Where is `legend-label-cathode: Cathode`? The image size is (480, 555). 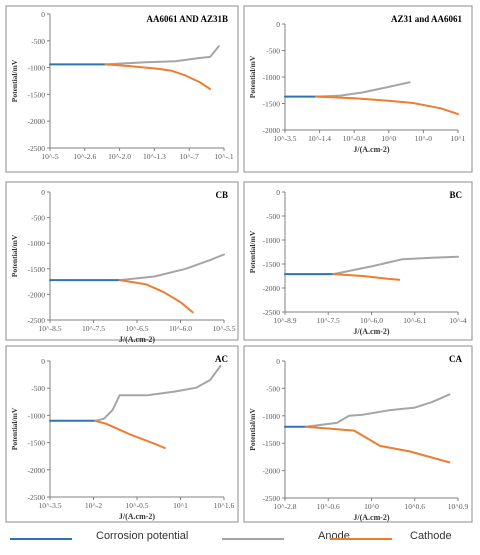 legend-label-cathode: Cathode is located at coordinates (431, 536).